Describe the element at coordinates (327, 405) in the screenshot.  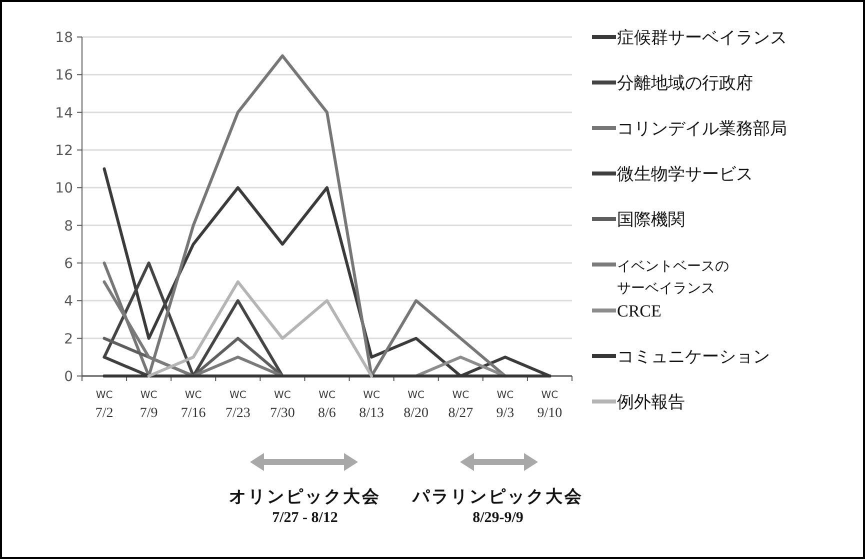
I see `x-tick-label: WC 8/6` at that location.